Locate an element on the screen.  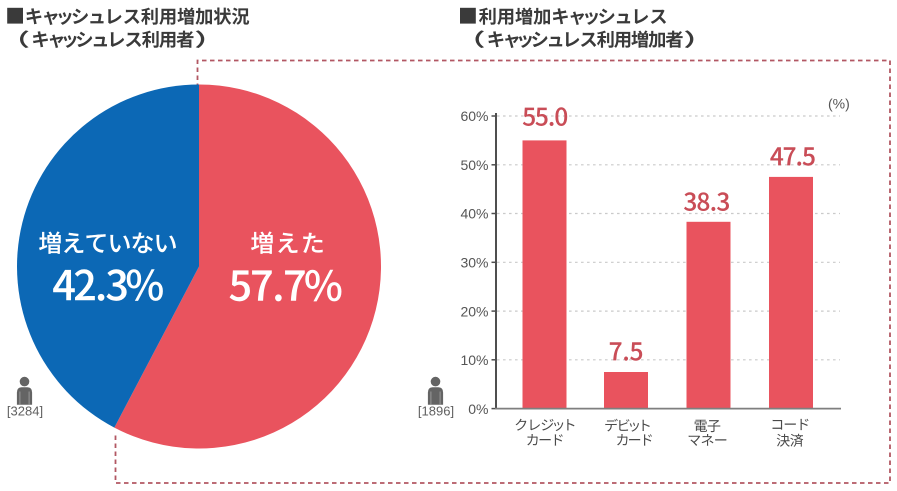
svg-text: [1896] is located at coordinates (436, 411).